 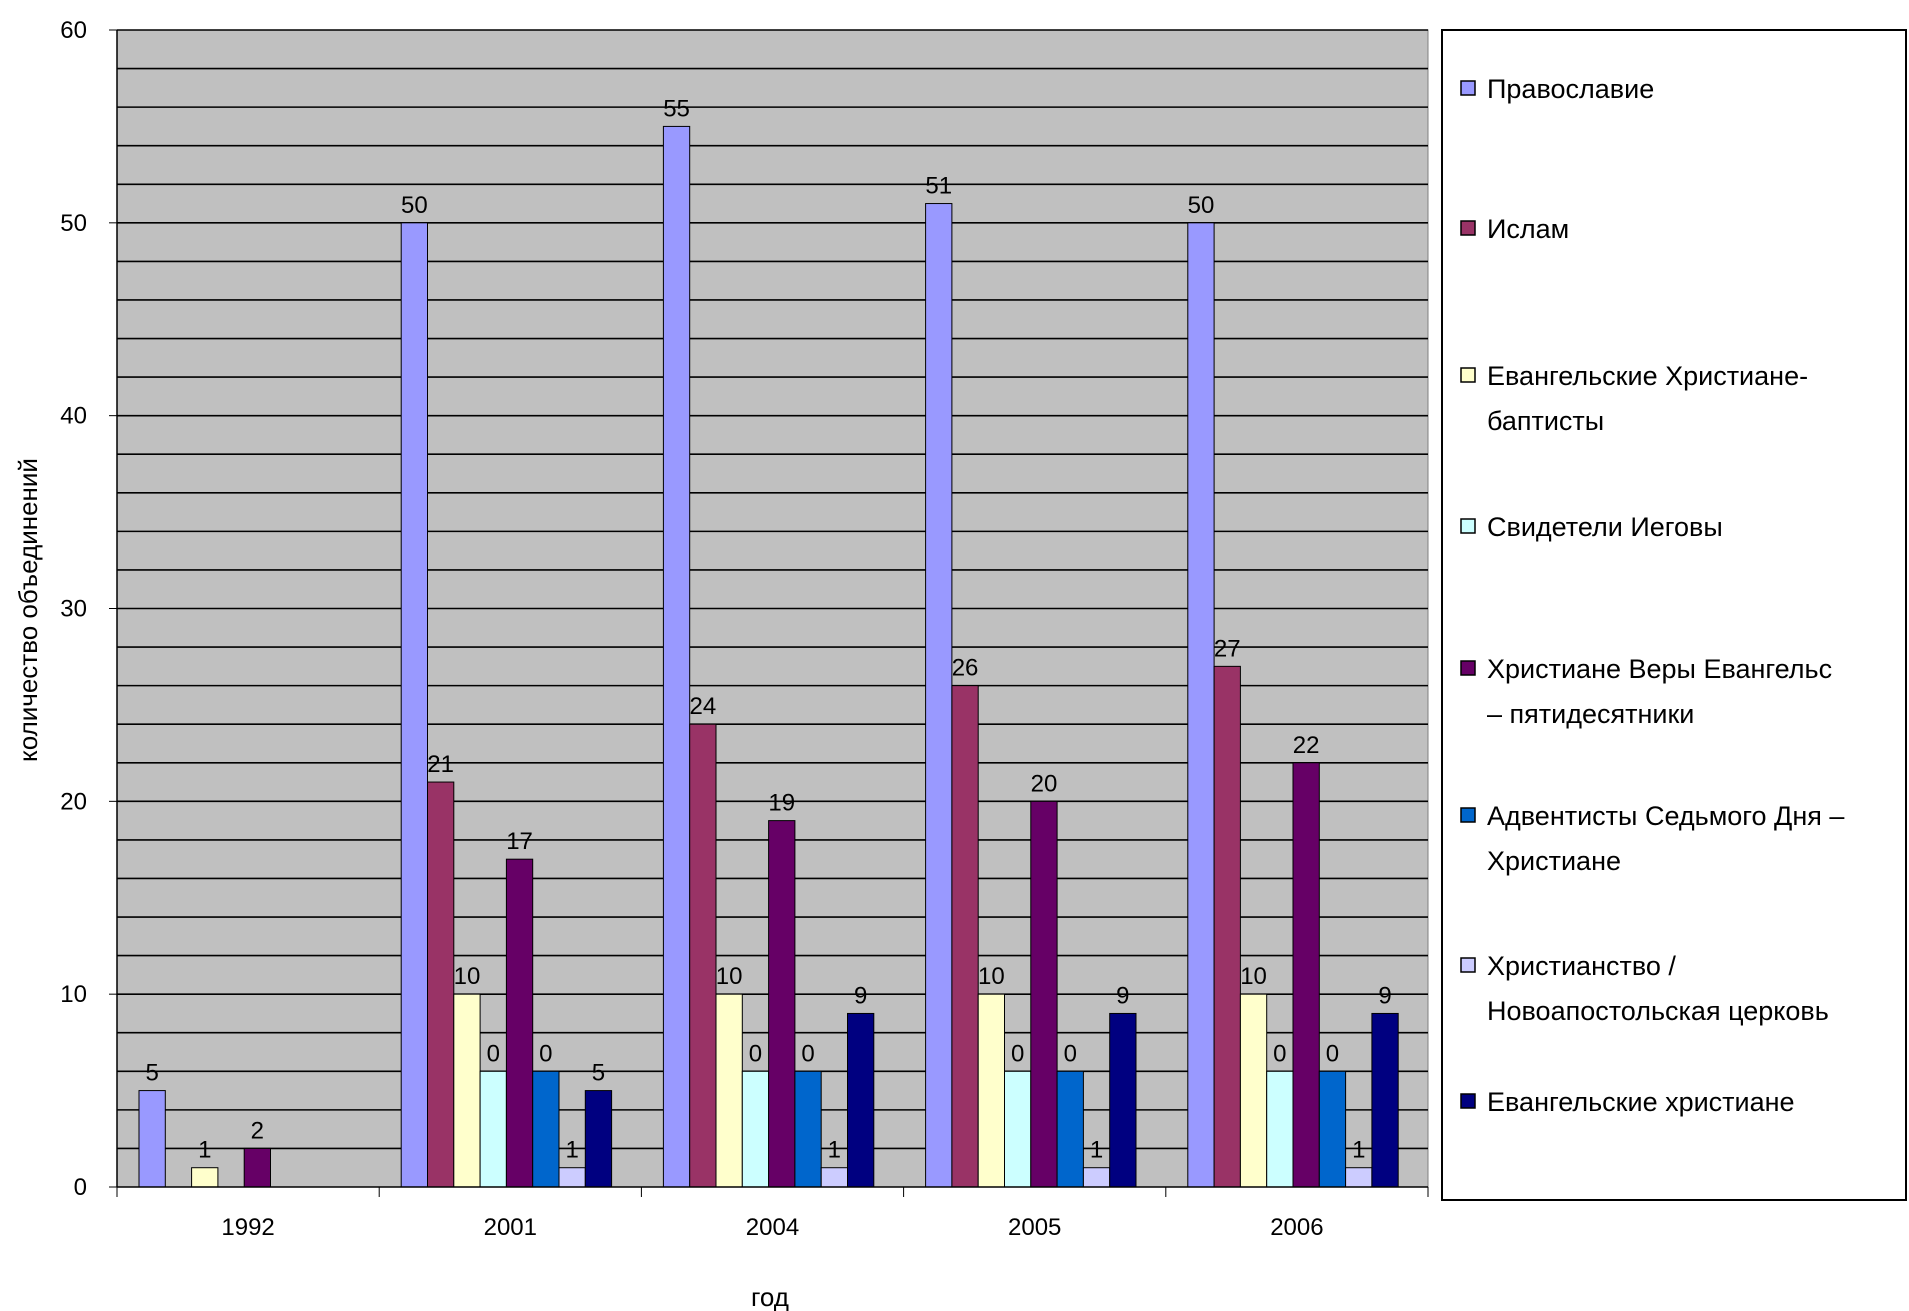 I want to click on data-label: 27, so click(x=1227, y=648).